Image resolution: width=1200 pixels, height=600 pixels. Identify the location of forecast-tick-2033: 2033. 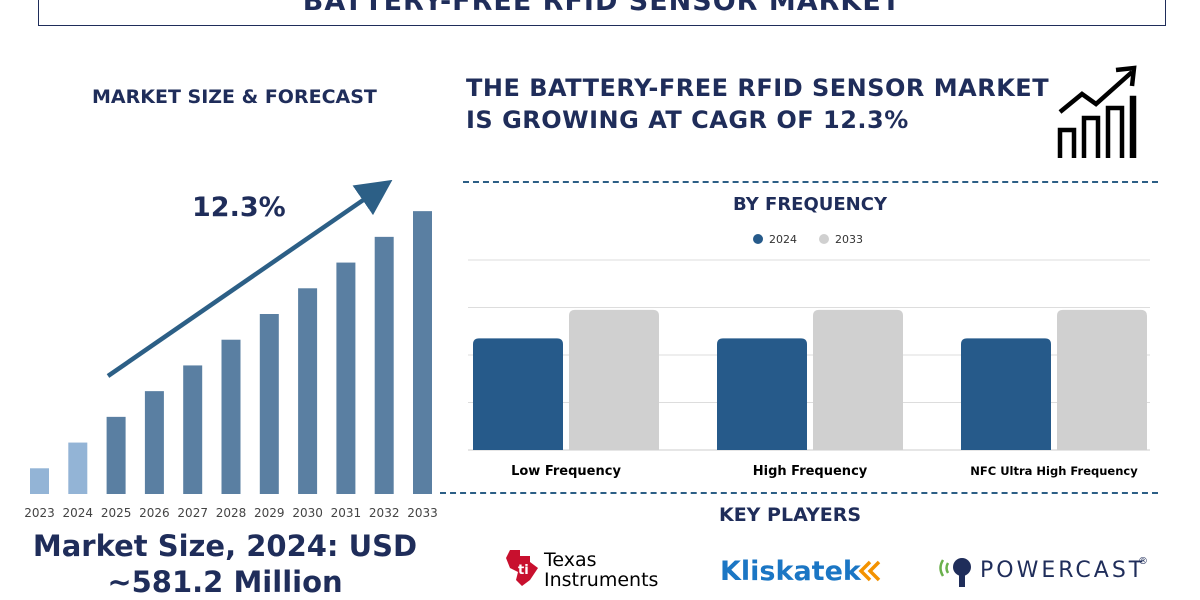
(422, 513).